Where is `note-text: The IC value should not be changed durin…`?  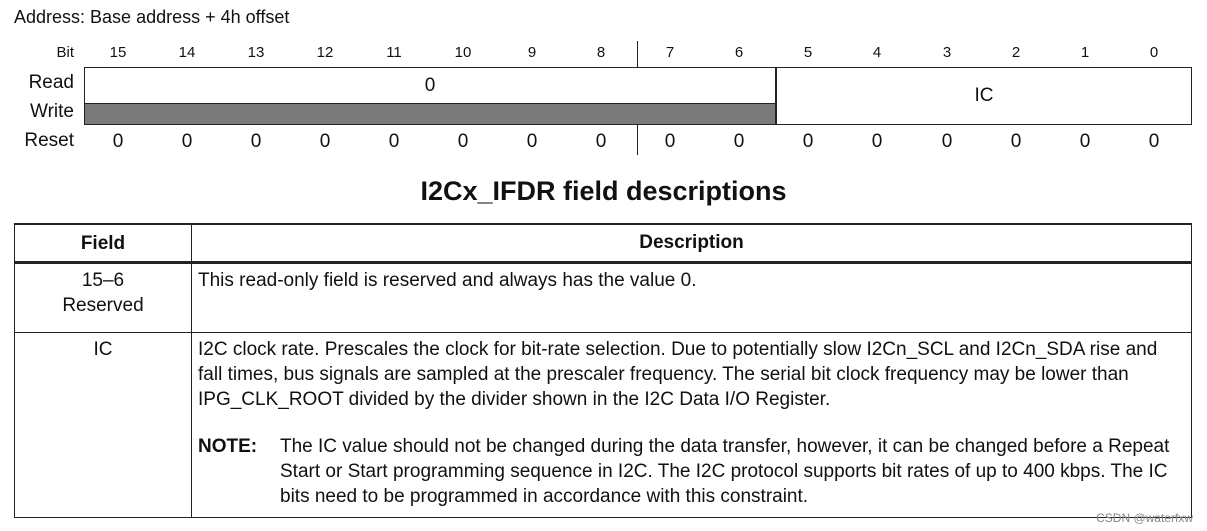
note-text: The IC value should not be changed durin… is located at coordinates (725, 471).